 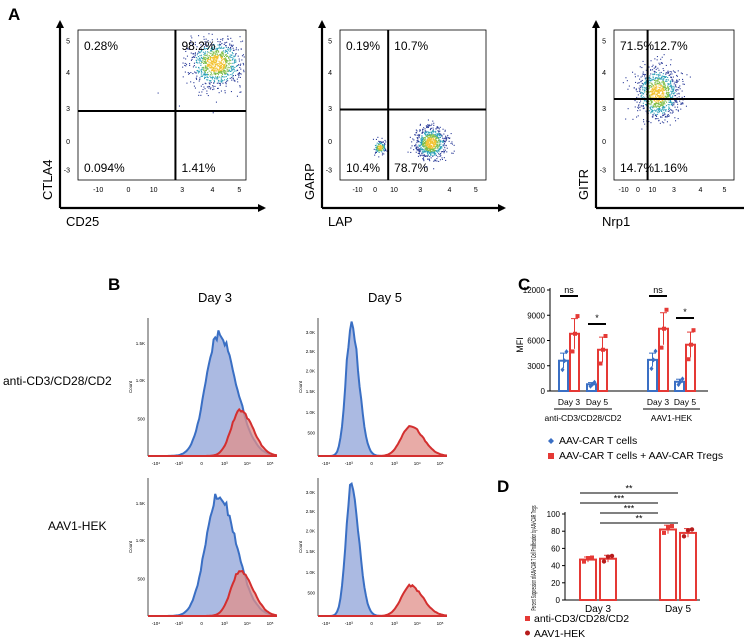 I want to click on flow-plot-frame, so click(x=674, y=105).